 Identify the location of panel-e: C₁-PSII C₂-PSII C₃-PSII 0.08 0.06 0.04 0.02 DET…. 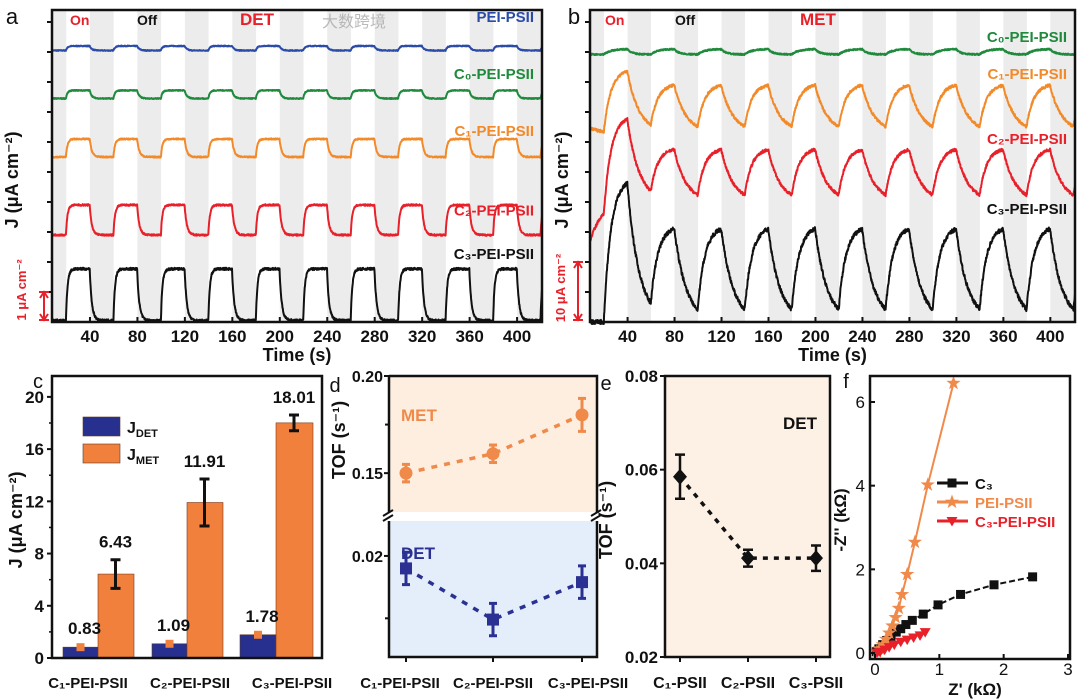
(719, 529).